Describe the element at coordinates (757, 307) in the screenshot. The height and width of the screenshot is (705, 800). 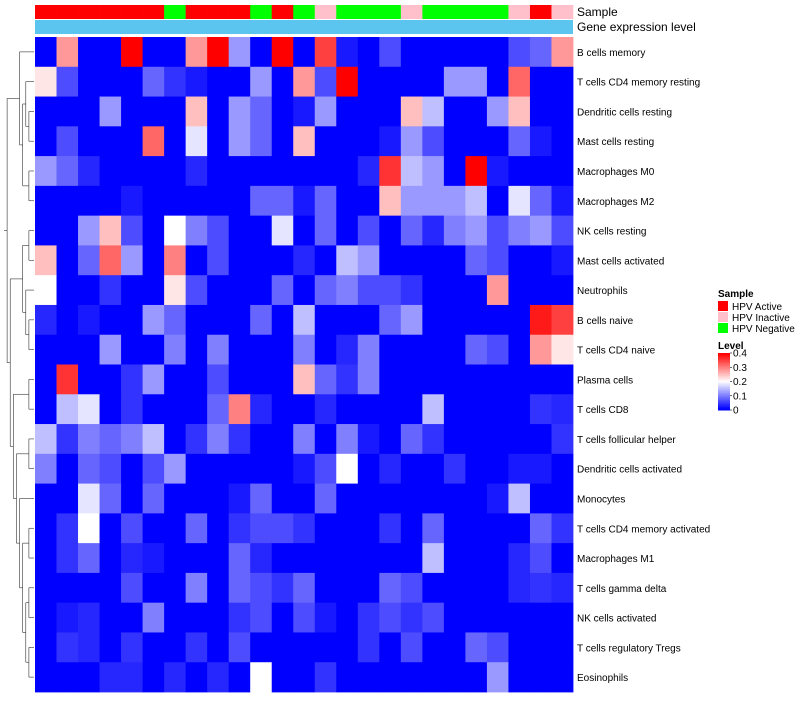
I see `legend-sample-label: HPV Active` at that location.